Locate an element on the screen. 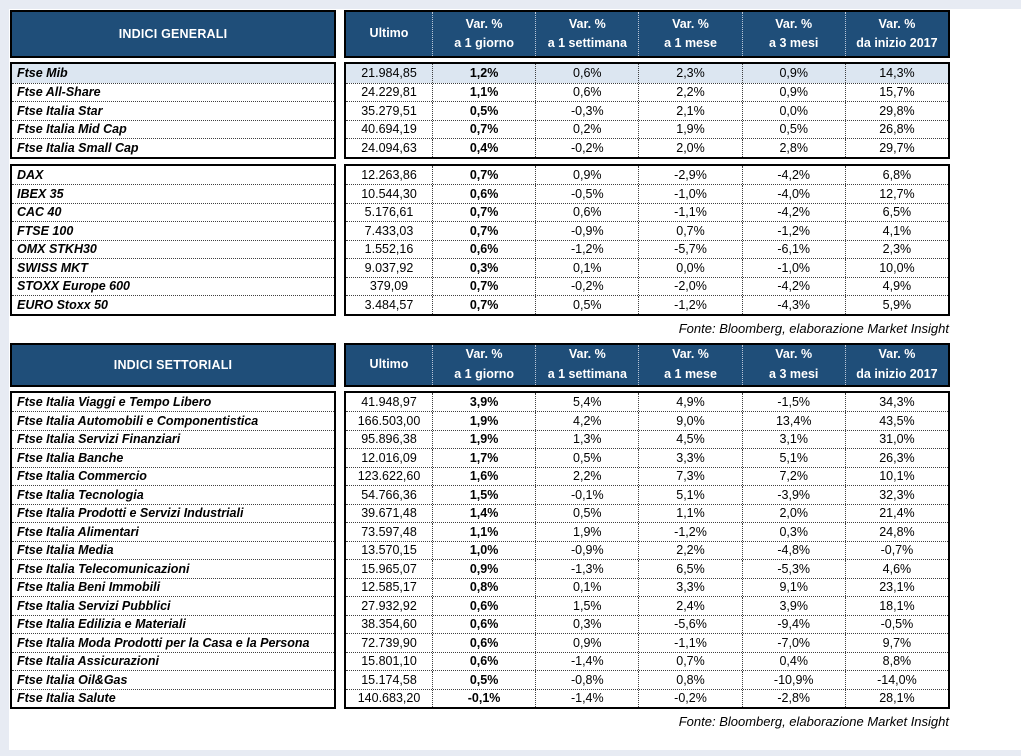 The width and height of the screenshot is (1021, 756). var-cell: -5,6% is located at coordinates (689, 624).